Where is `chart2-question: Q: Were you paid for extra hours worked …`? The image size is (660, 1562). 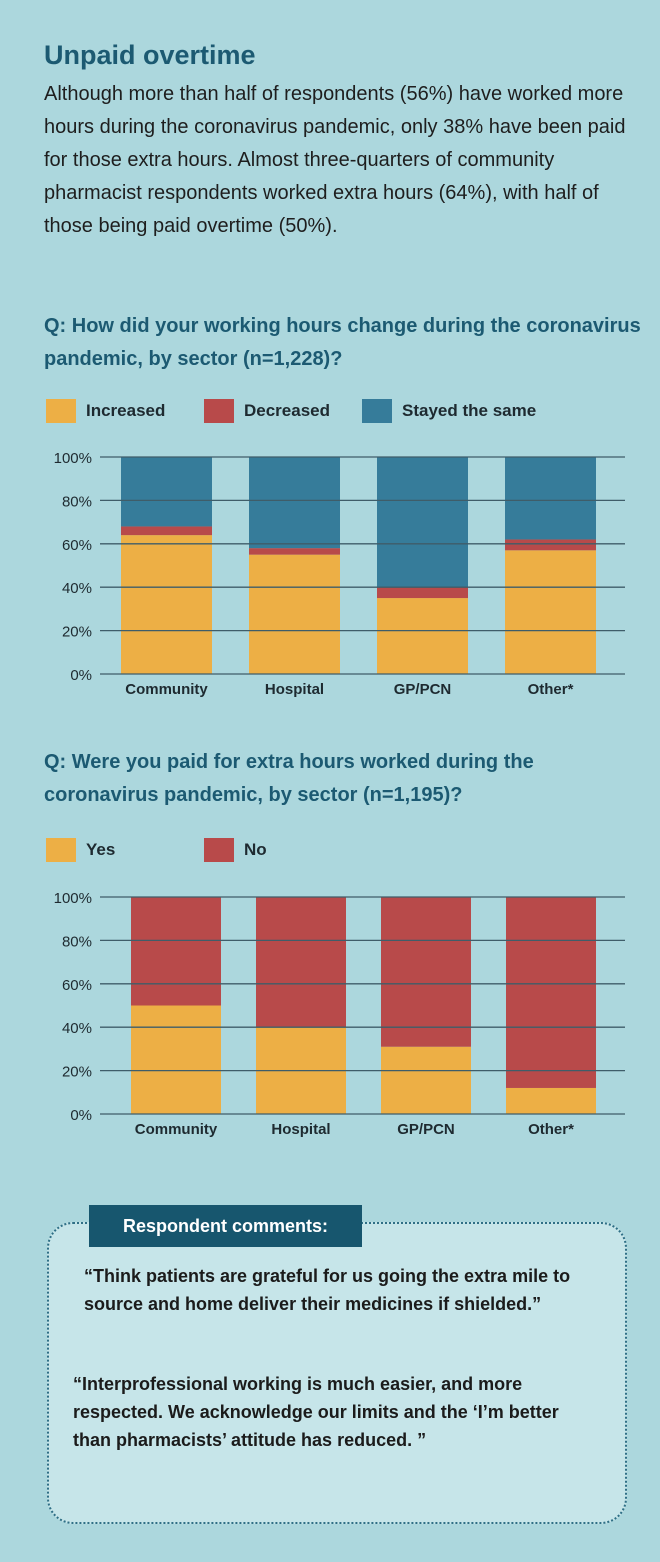
chart2-question: Q: Were you paid for extra hours worked … is located at coordinates (289, 778).